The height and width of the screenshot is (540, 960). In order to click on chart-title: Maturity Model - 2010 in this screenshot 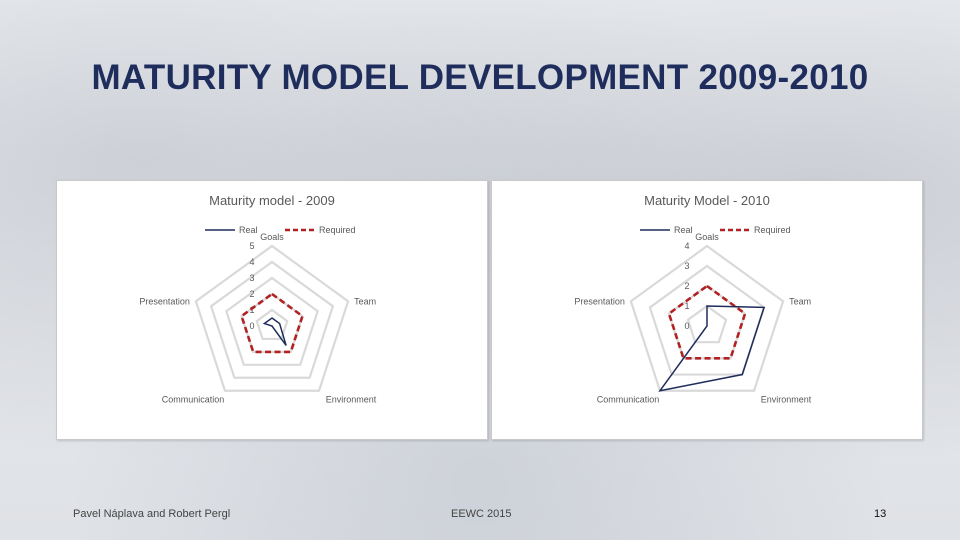, I will do `click(707, 200)`.